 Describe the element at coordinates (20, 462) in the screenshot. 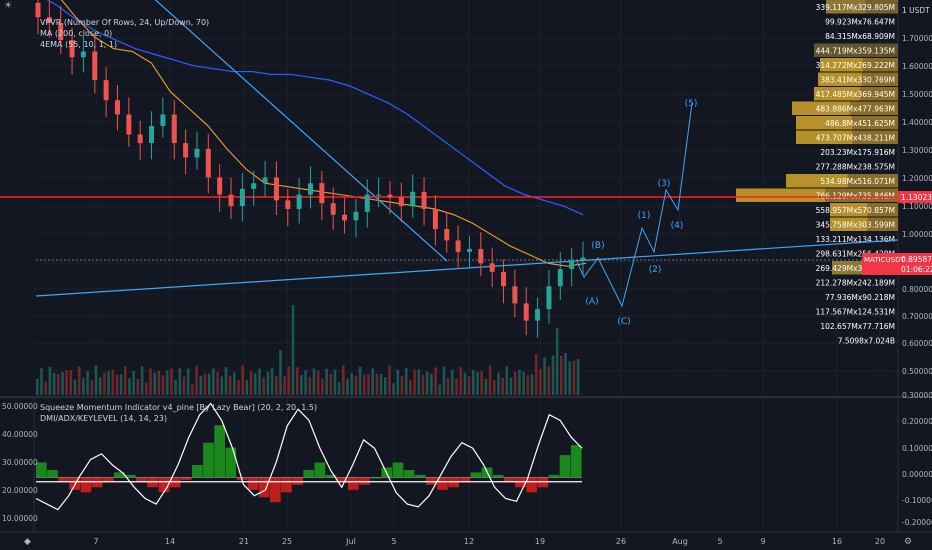

I see `osc-left-tick: 30.00000` at that location.